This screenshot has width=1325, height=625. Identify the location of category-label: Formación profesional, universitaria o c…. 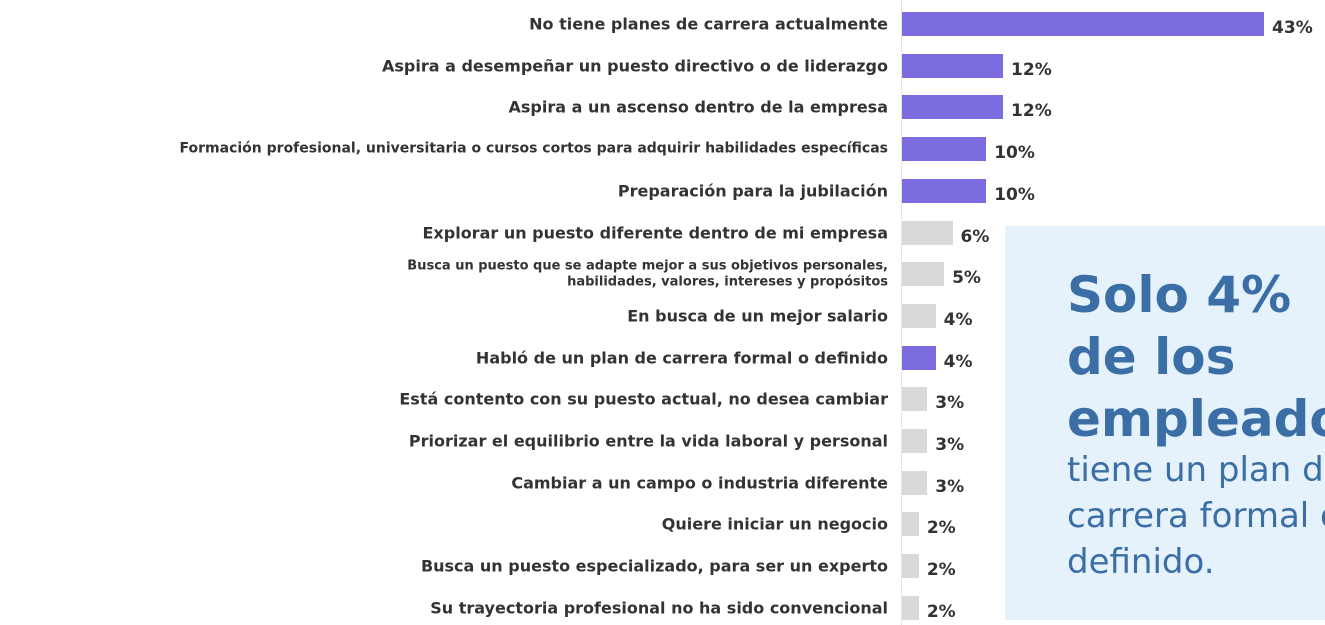
(533, 148).